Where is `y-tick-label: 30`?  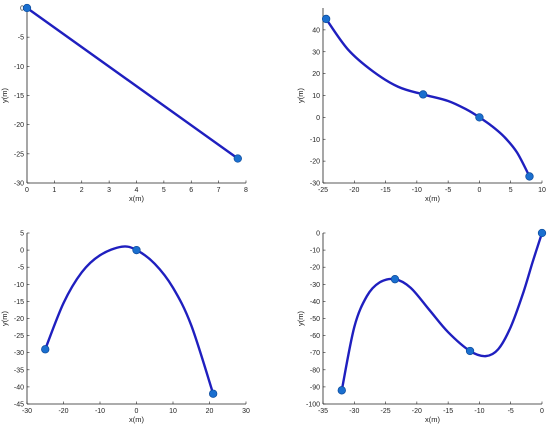
y-tick-label: 30 is located at coordinates (316, 52).